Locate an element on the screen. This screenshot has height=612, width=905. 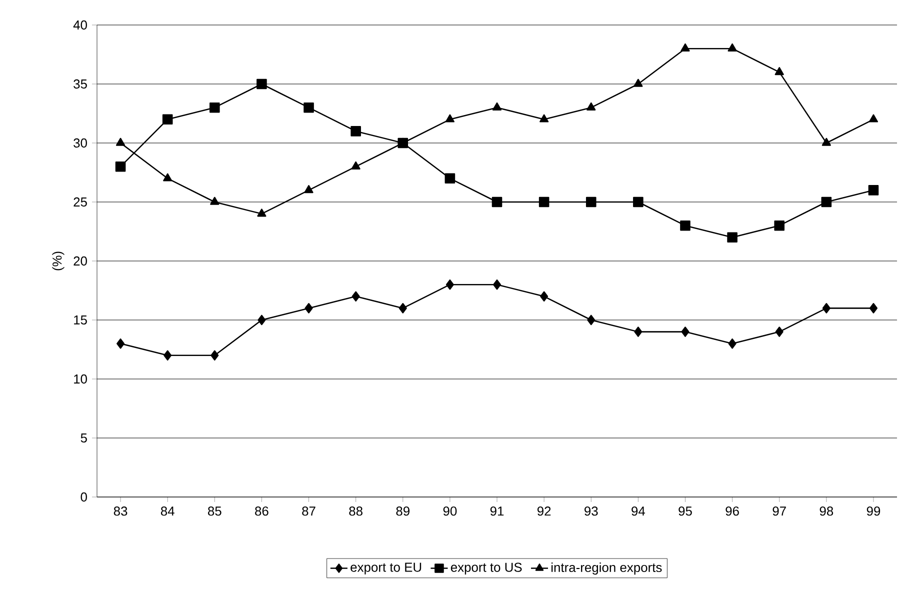
legend-label: intra-region exports is located at coordinates (606, 568).